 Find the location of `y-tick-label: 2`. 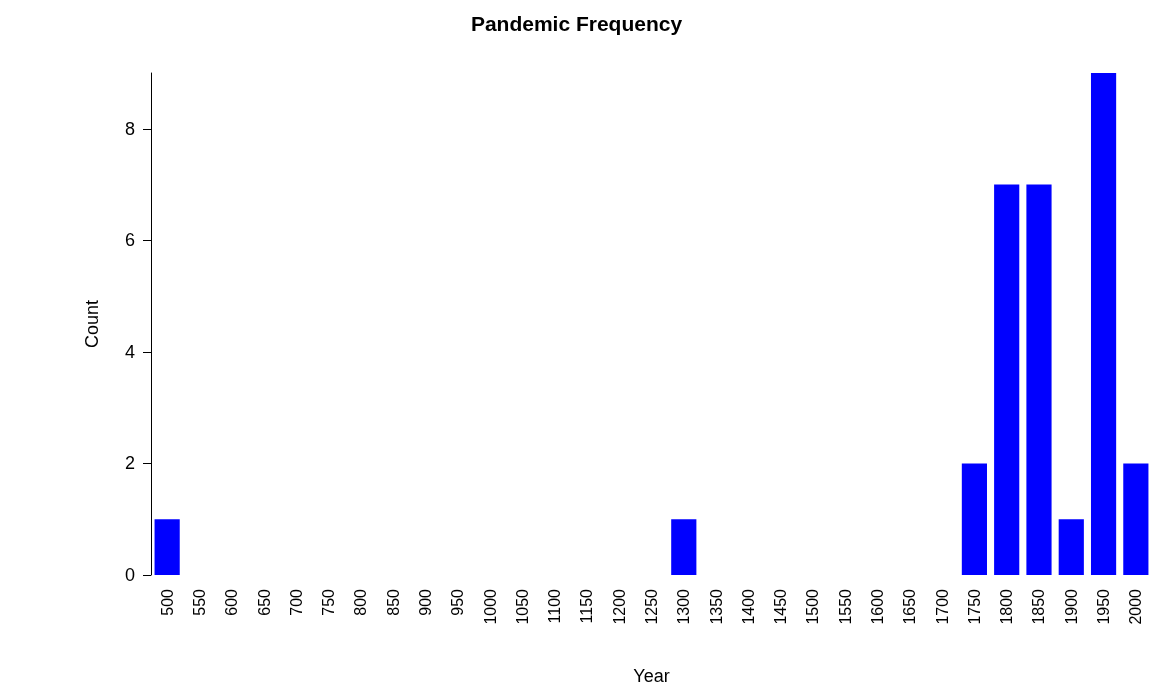

y-tick-label: 2 is located at coordinates (129, 463).